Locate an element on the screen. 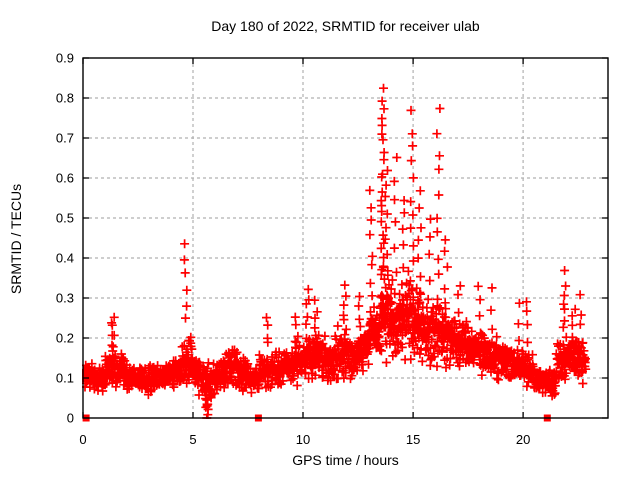  y-tick-label: 0.4 is located at coordinates (65, 258).